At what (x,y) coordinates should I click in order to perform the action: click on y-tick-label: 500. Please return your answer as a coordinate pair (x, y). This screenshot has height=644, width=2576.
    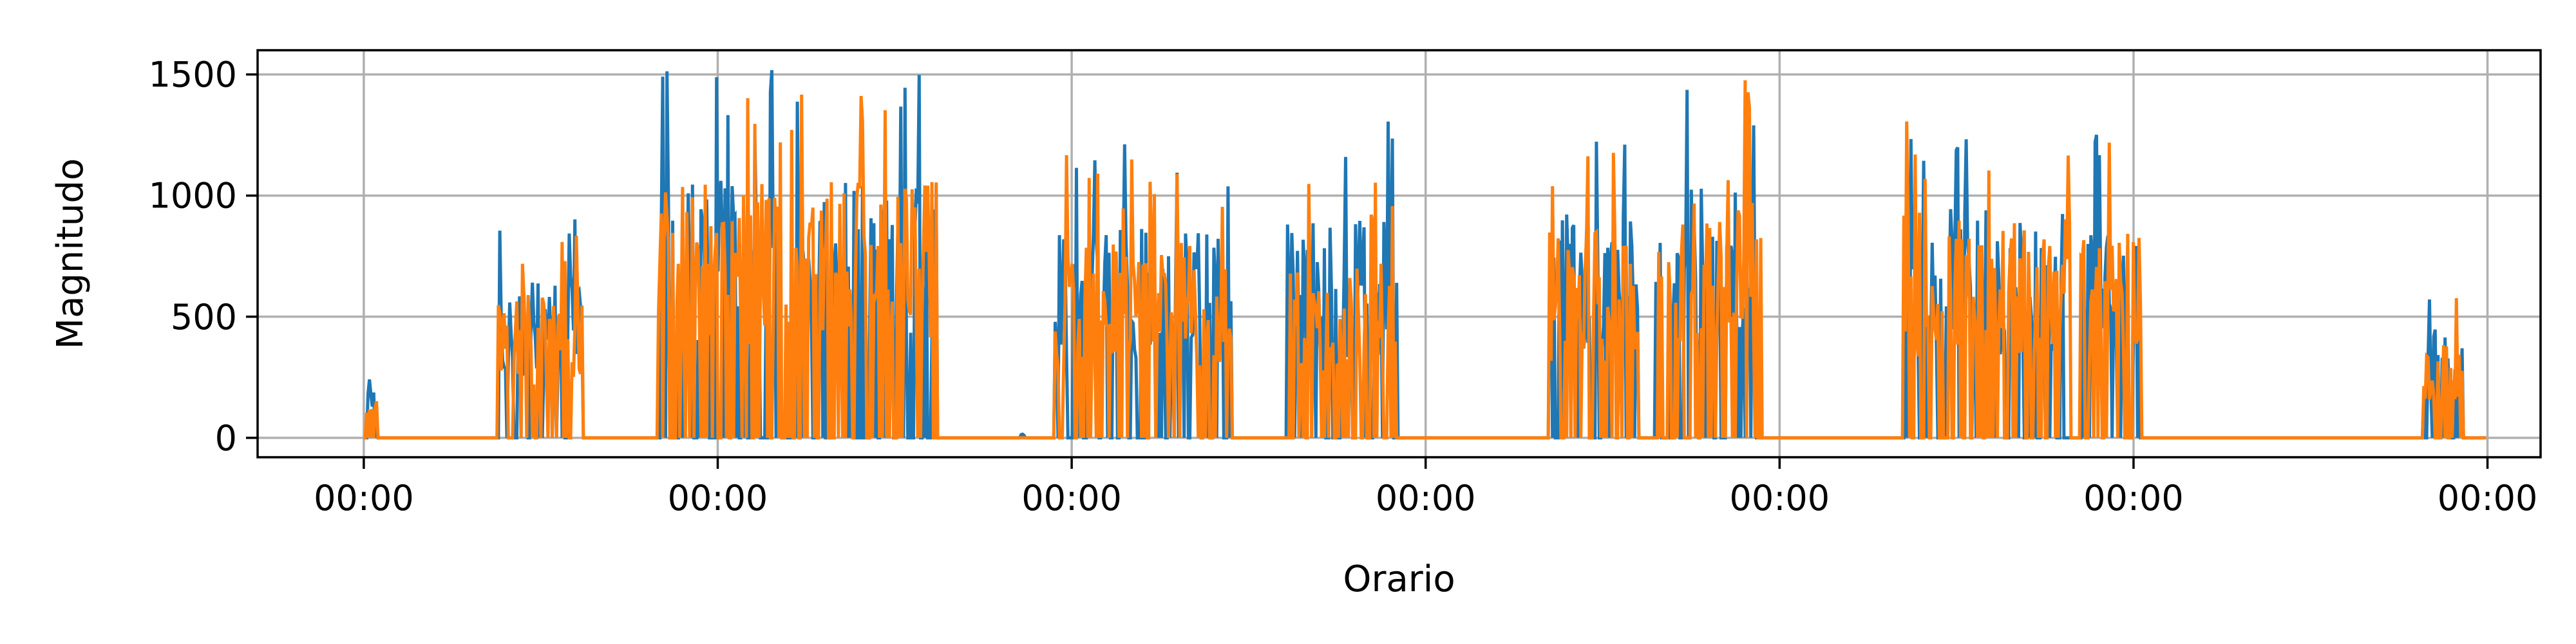
    Looking at the image, I should click on (204, 317).